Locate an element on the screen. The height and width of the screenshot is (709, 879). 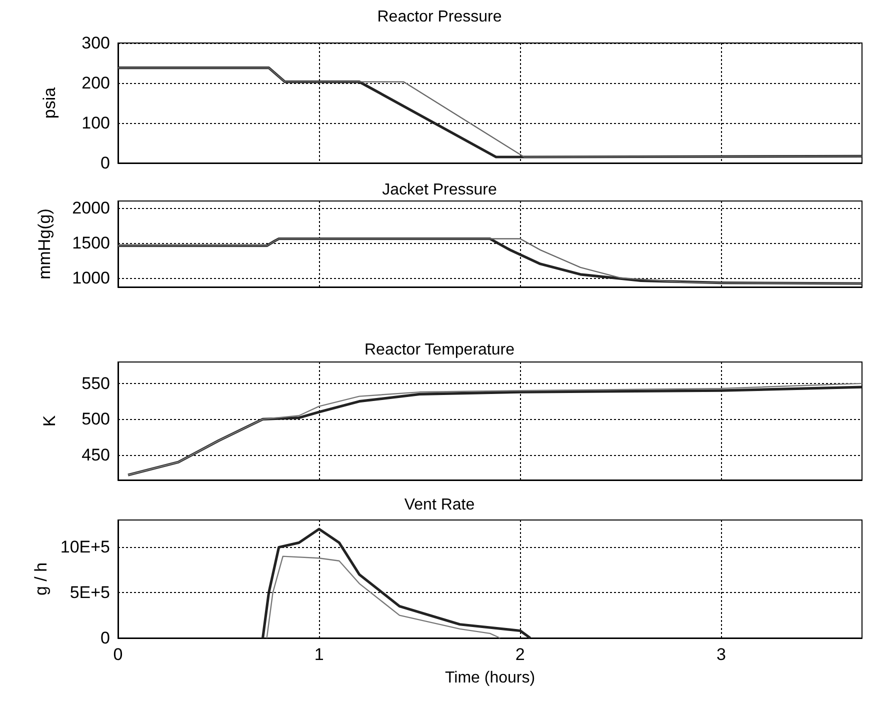
y-axis-title: K is located at coordinates (49, 420).